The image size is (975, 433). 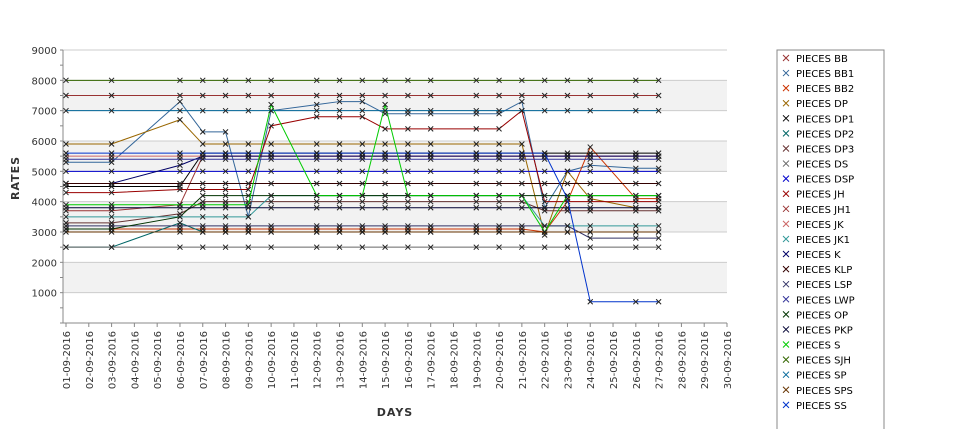 What do you see at coordinates (363, 360) in the screenshot?
I see `x-tick-label: 14-09-2016` at bounding box center [363, 360].